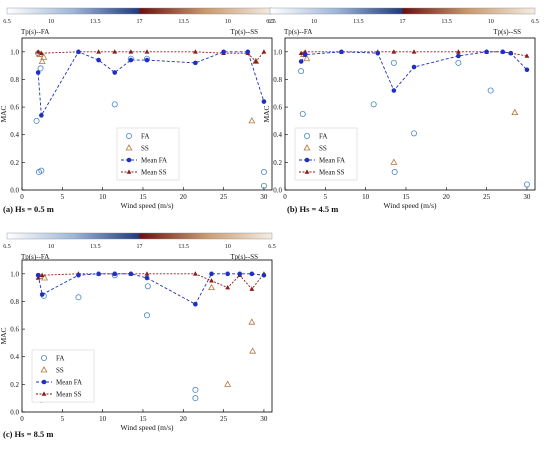 The width and height of the screenshot is (550, 451). What do you see at coordinates (154, 173) in the screenshot?
I see `legend-label: Mean SS` at bounding box center [154, 173].